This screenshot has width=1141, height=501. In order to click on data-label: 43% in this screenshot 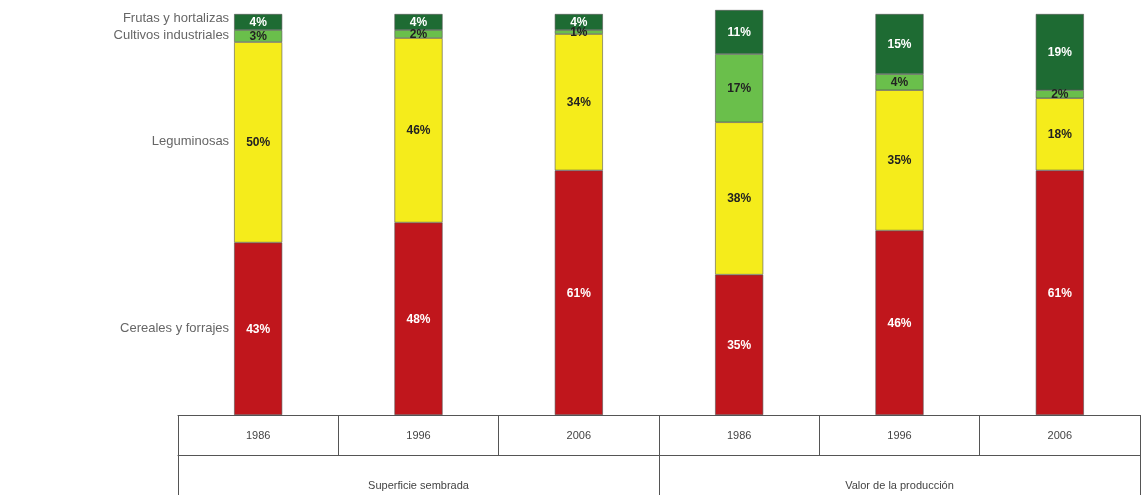, I will do `click(258, 328)`.